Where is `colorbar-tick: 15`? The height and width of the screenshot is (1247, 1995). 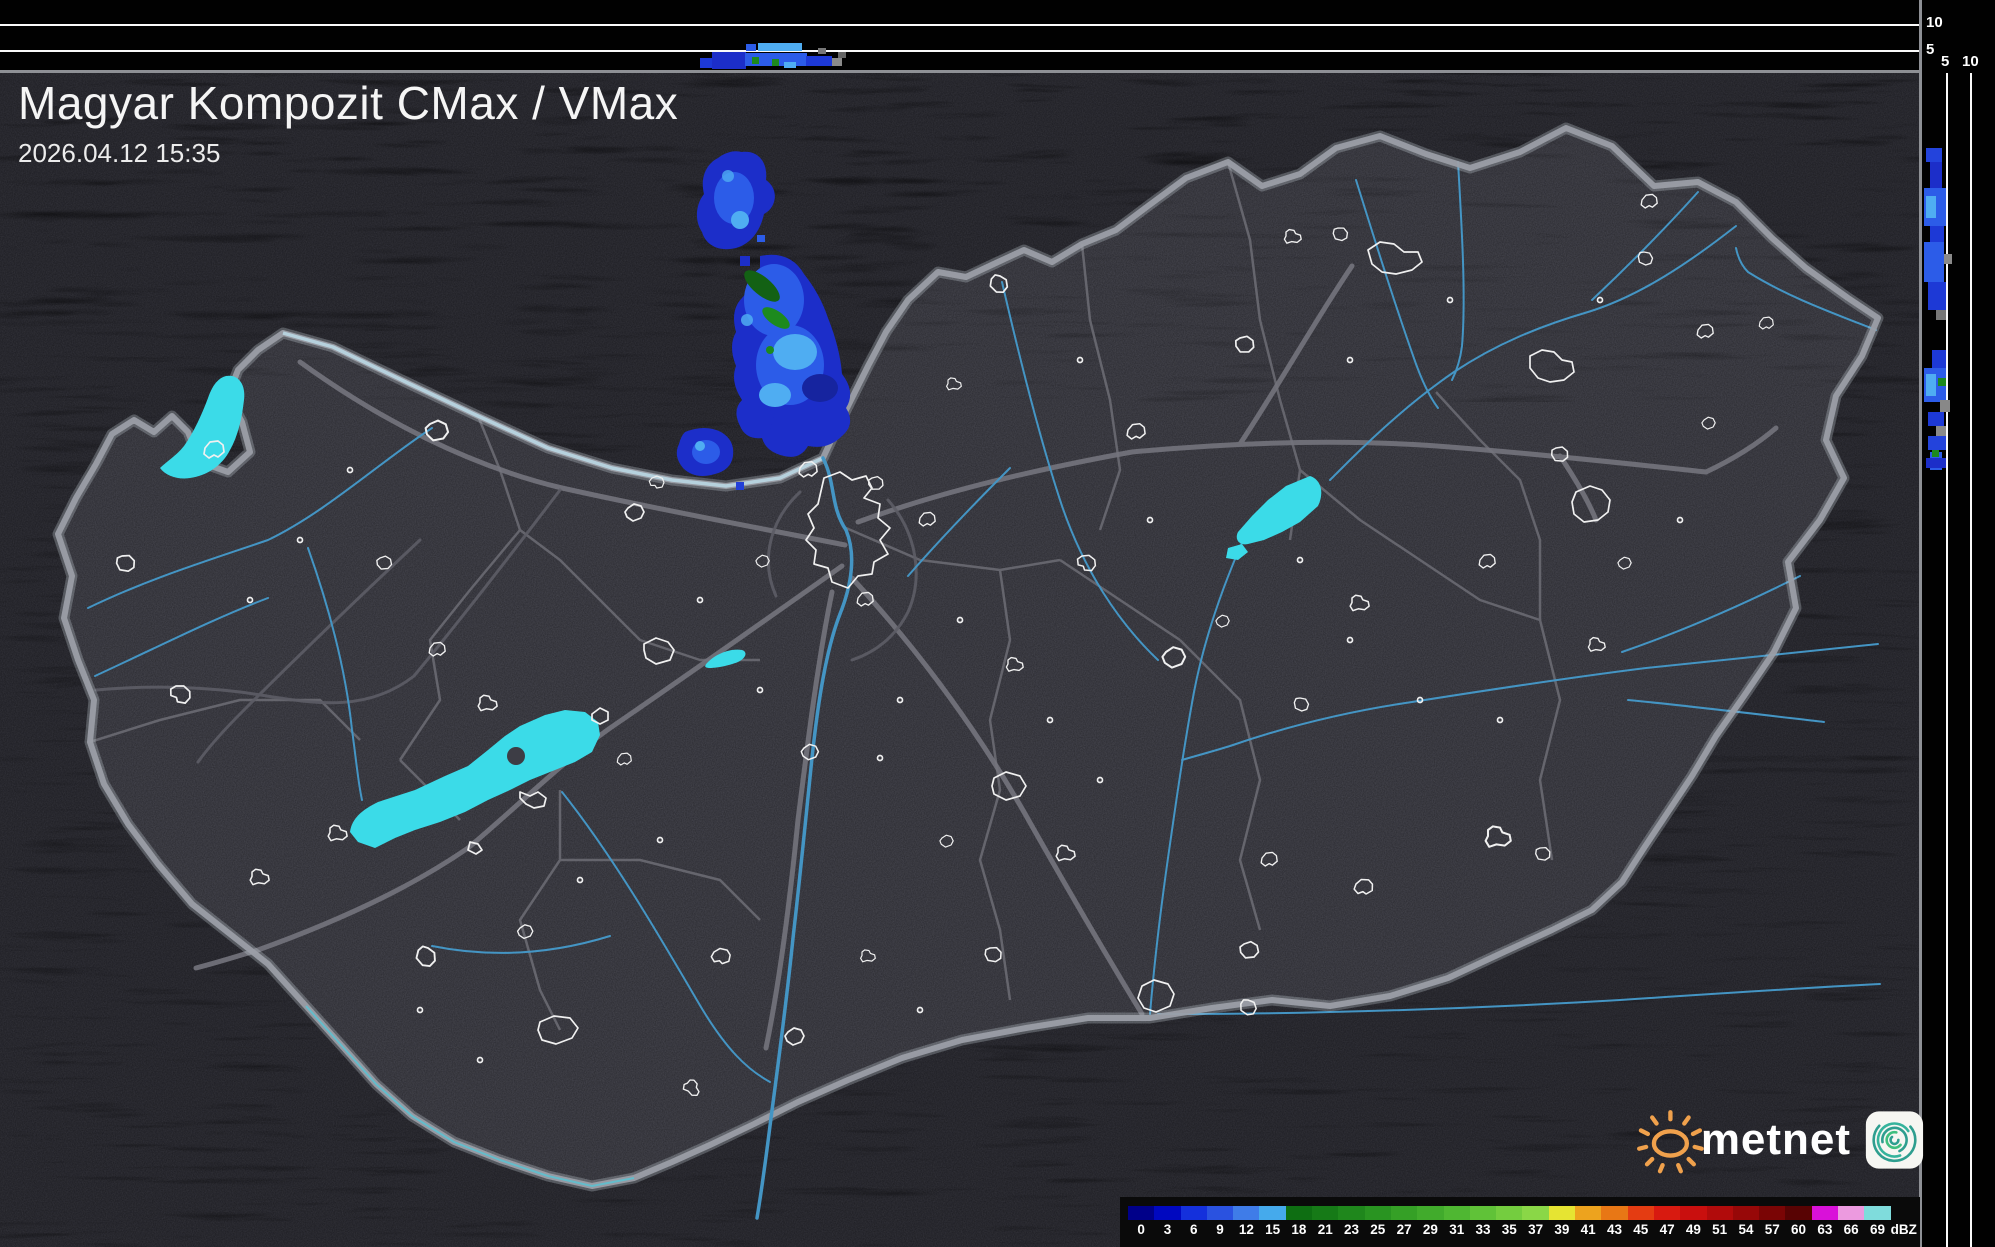
colorbar-tick: 15 is located at coordinates (1273, 1229).